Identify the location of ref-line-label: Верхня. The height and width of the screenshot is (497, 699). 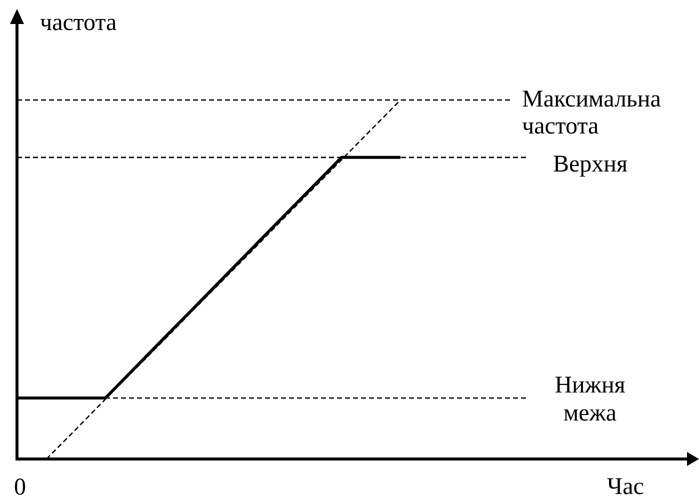
(590, 165).